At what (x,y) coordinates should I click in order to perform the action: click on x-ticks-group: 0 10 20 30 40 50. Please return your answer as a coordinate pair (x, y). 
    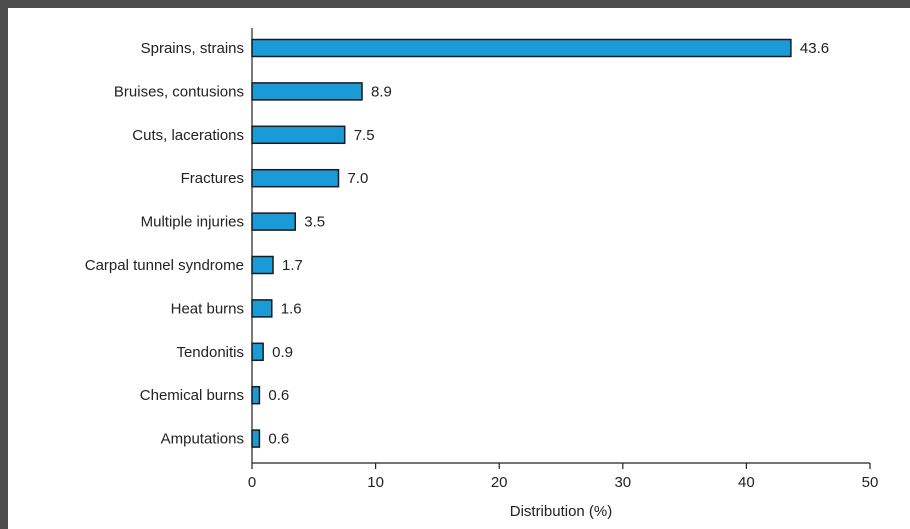
    Looking at the image, I should click on (563, 477).